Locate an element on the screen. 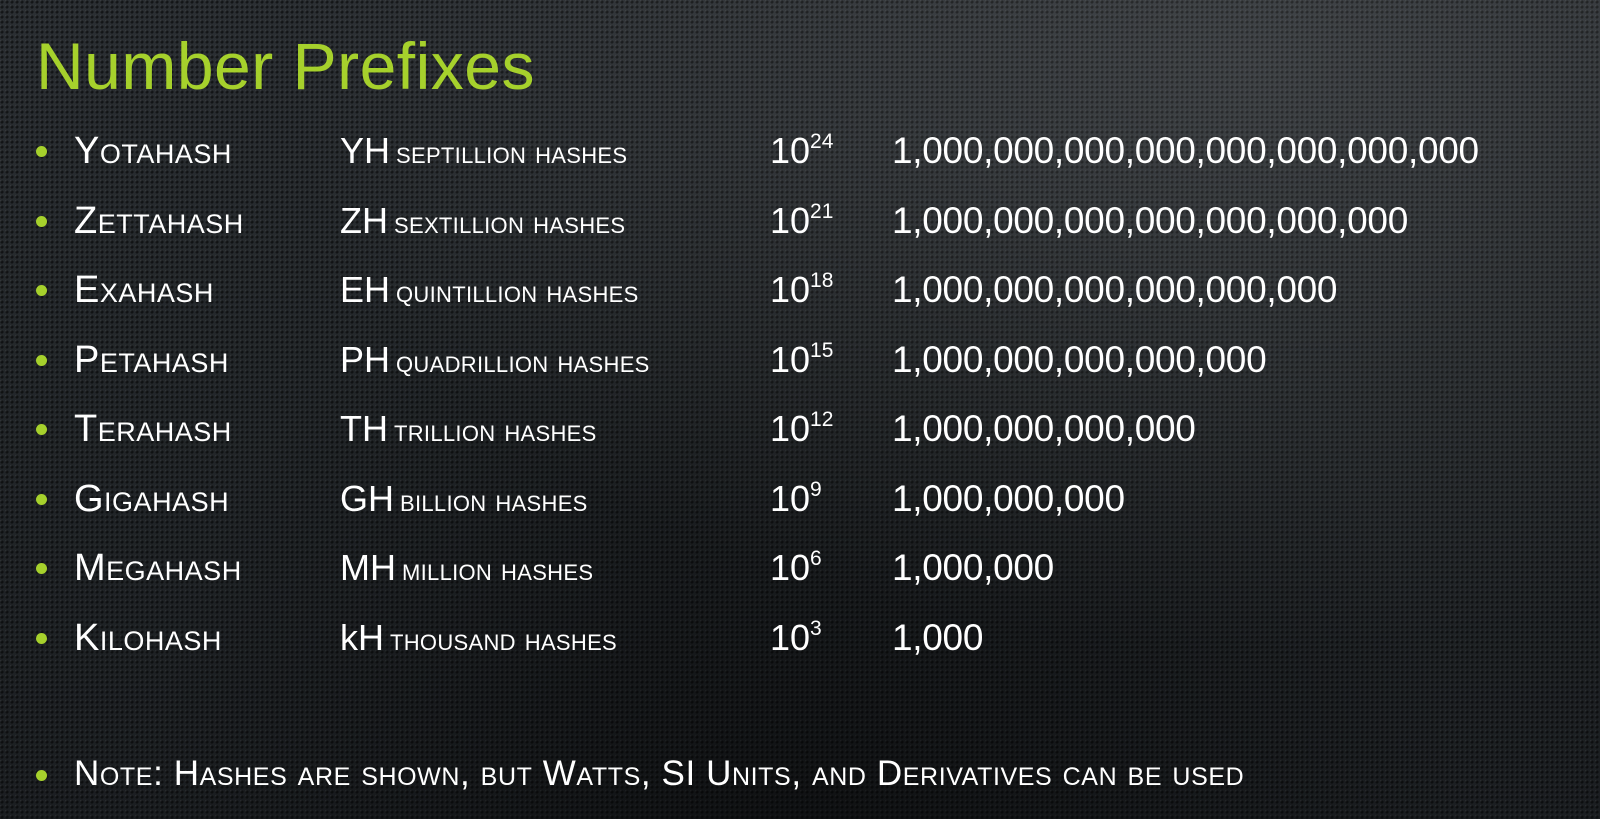 The width and height of the screenshot is (1600, 819). prefix-name: Yotahash is located at coordinates (153, 151).